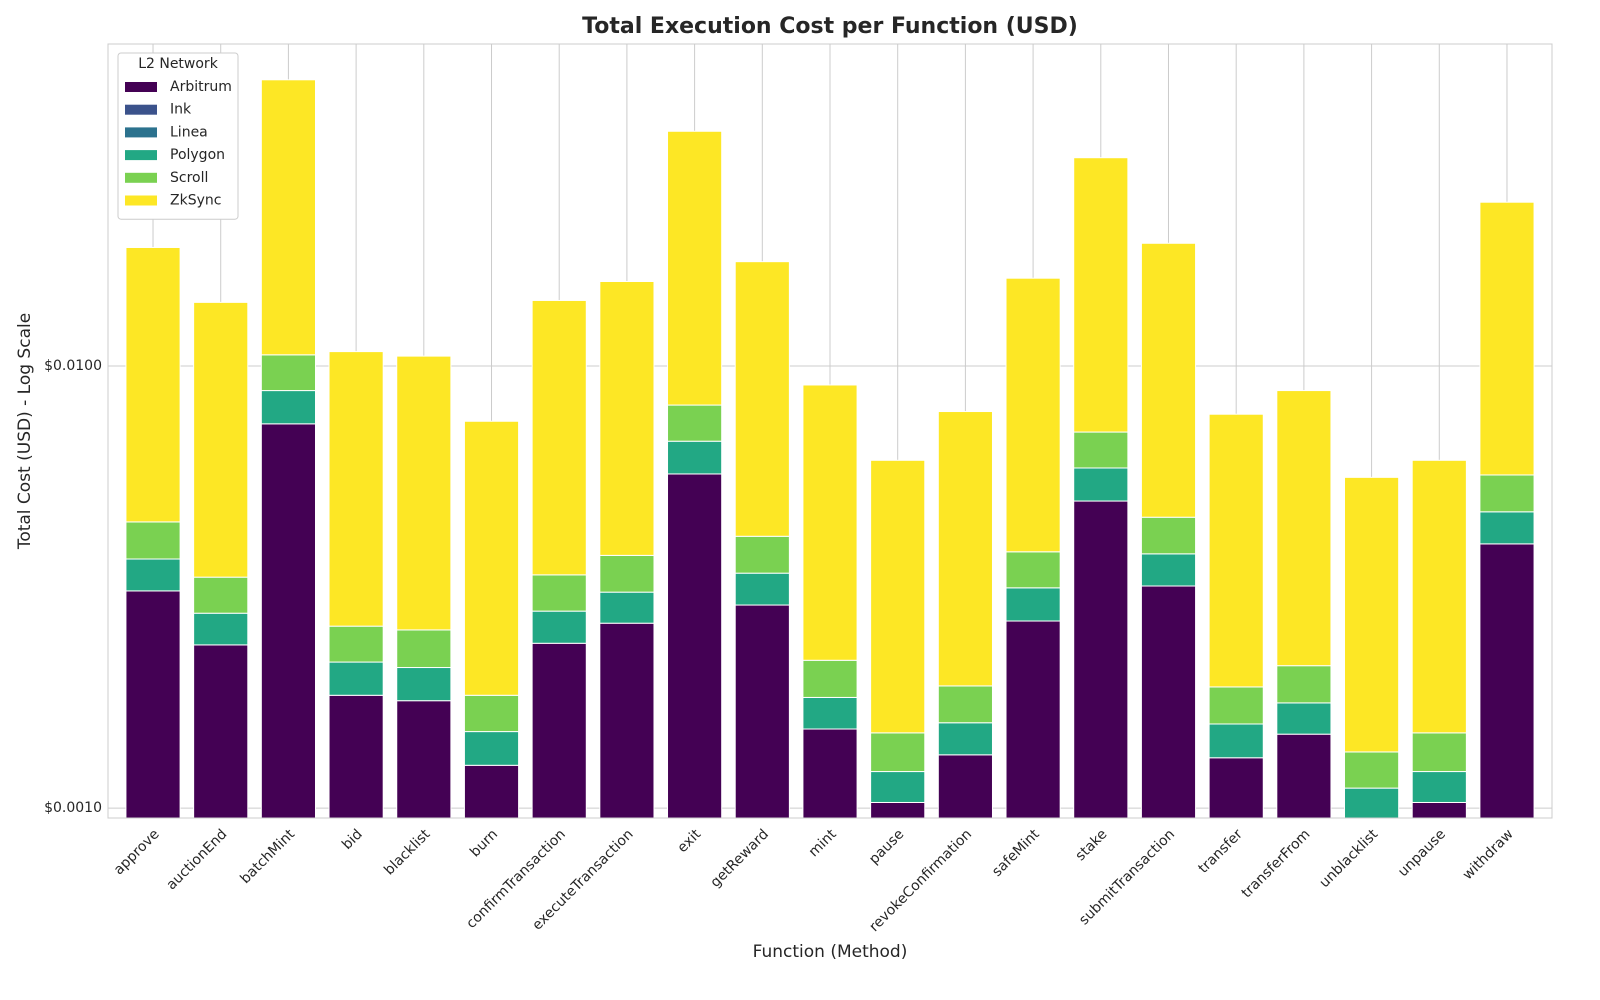  I want to click on x-tick-label: safeMint, so click(1016, 853).